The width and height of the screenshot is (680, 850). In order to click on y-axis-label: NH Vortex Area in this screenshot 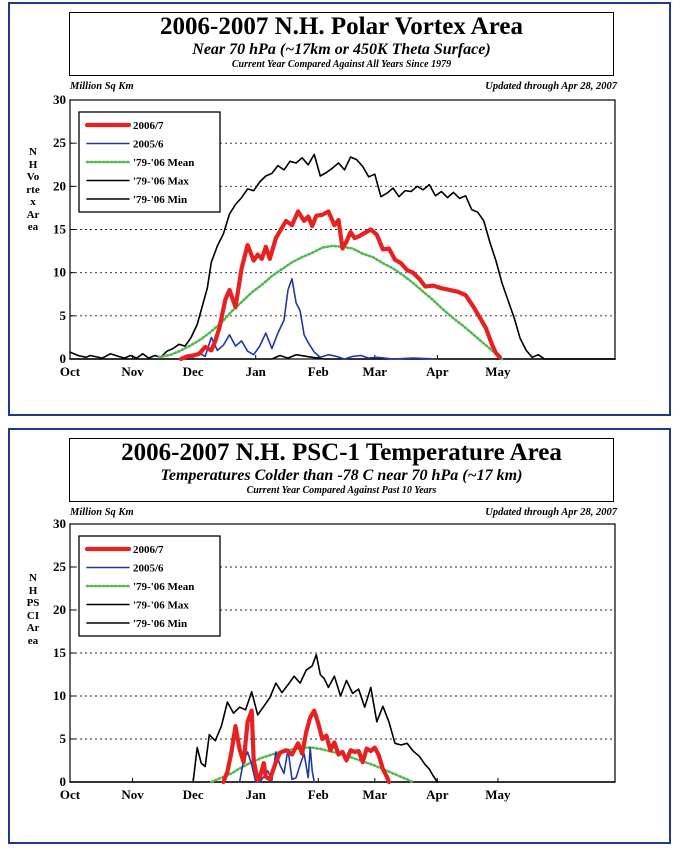, I will do `click(33, 189)`.